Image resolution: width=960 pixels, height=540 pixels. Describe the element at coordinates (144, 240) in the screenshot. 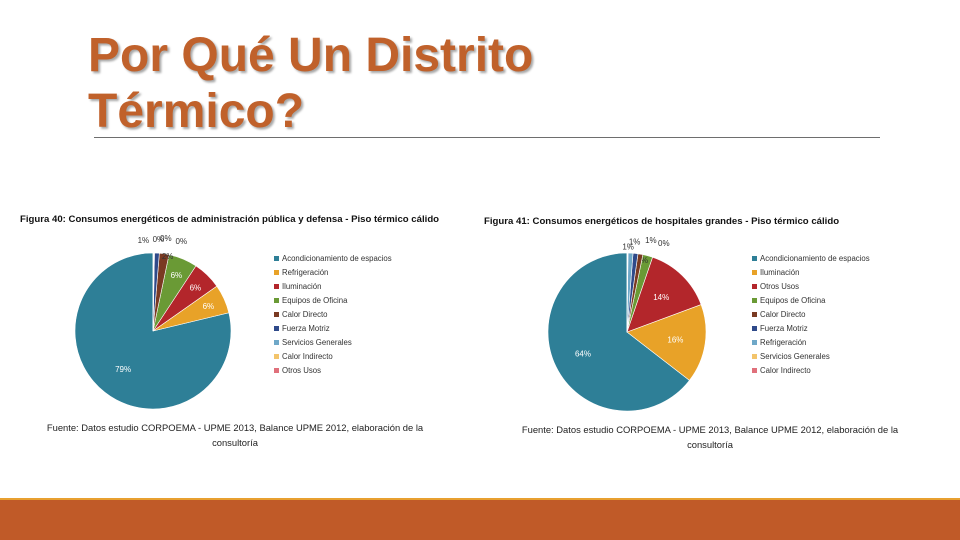

I see `fig40-slice-label-5: 1%` at that location.